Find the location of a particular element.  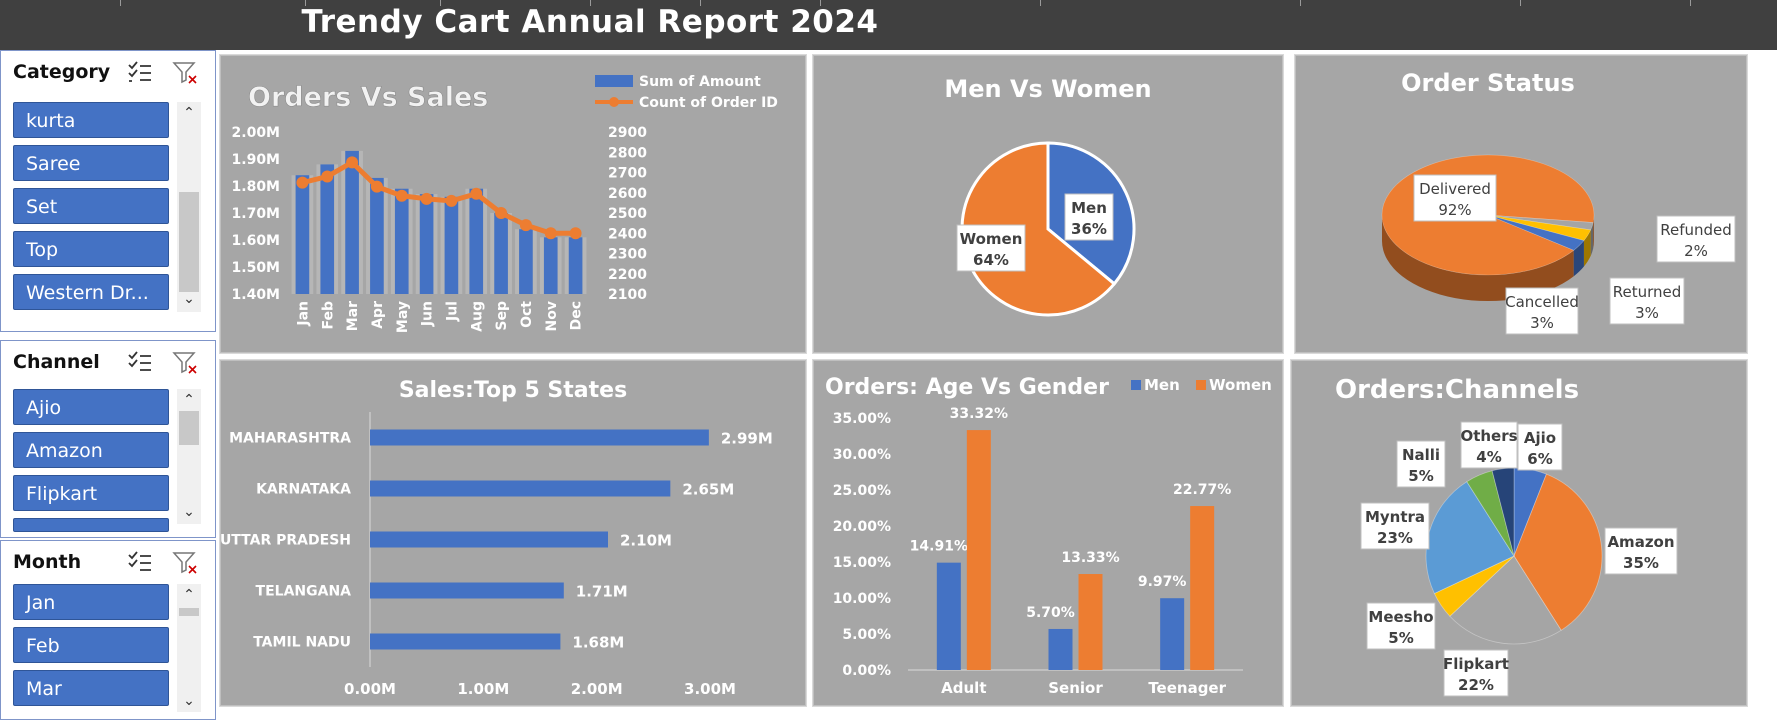

x-tick: May is located at coordinates (403, 317).